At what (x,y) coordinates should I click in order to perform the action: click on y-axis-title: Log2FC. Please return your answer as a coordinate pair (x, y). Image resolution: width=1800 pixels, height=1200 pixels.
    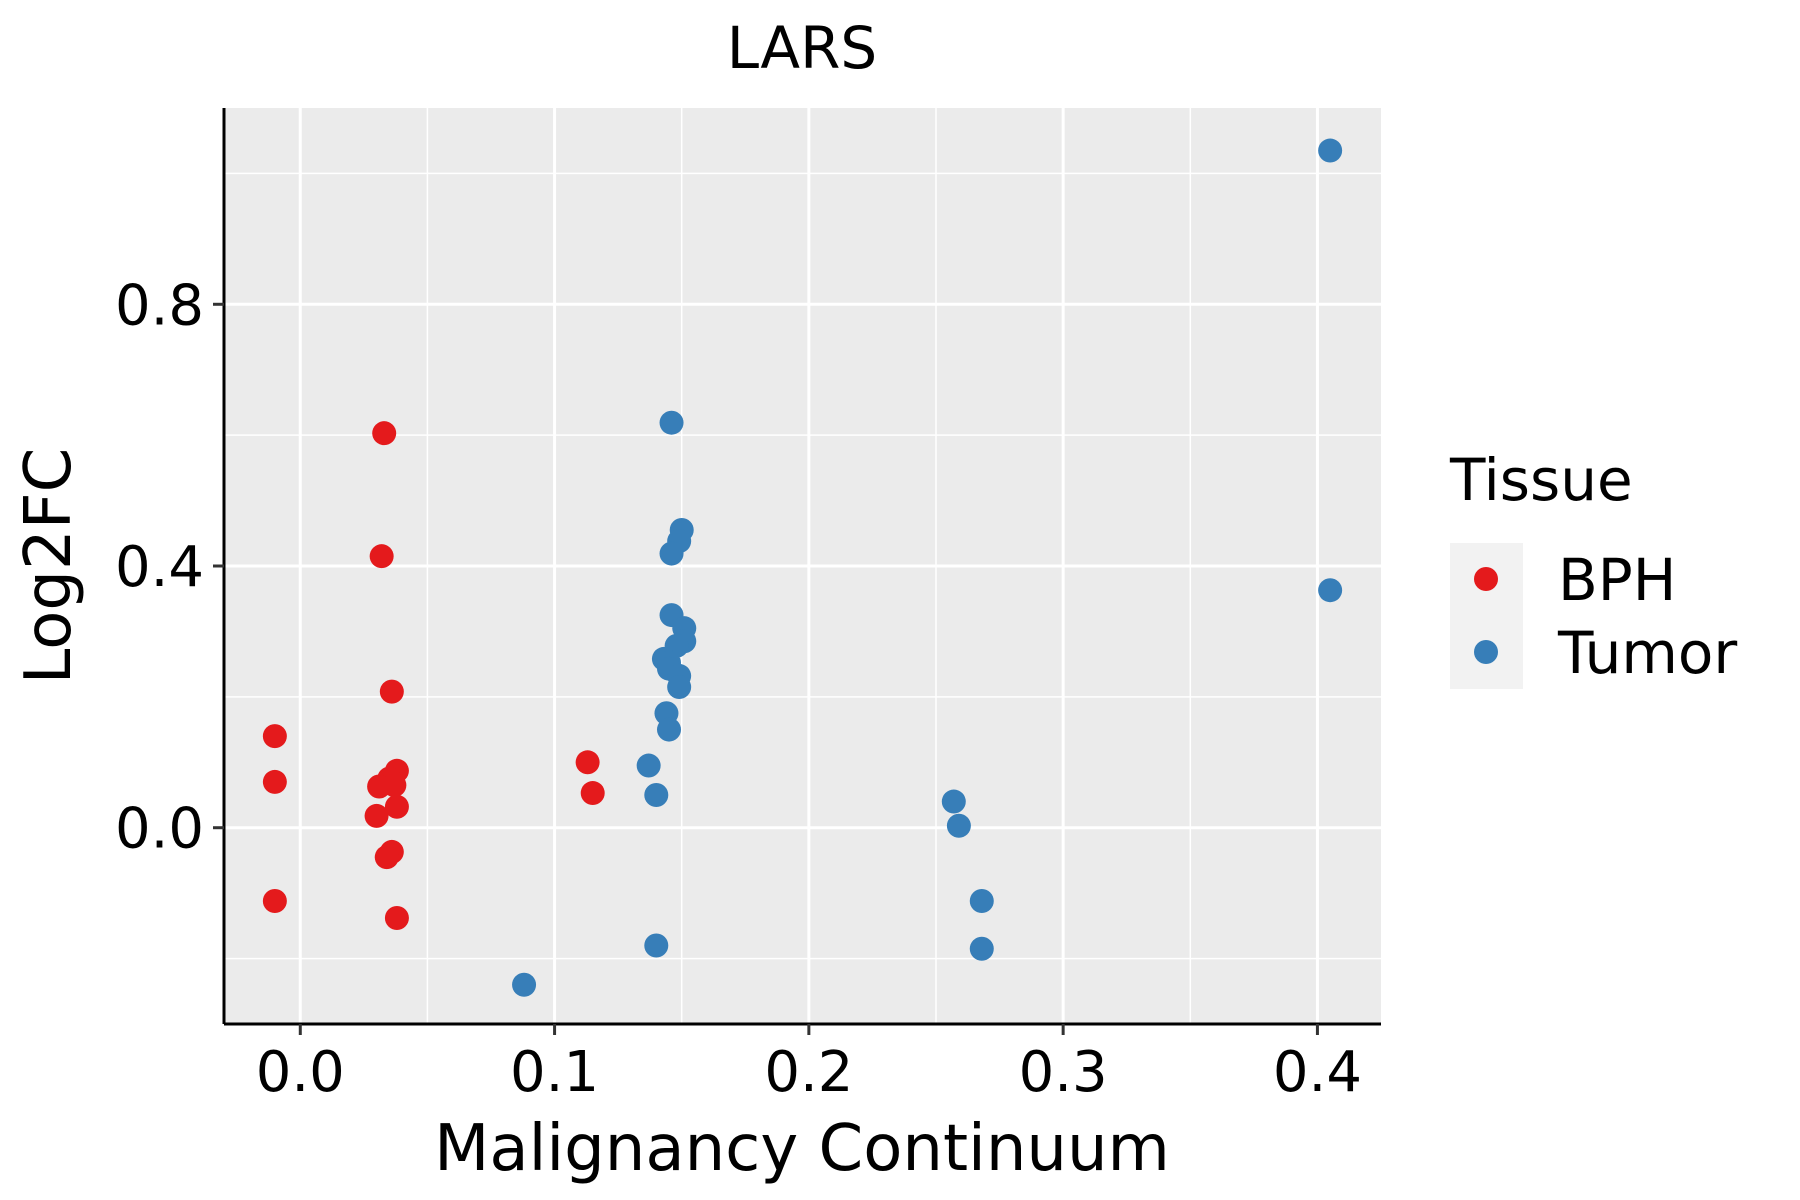
    Looking at the image, I should click on (49, 566).